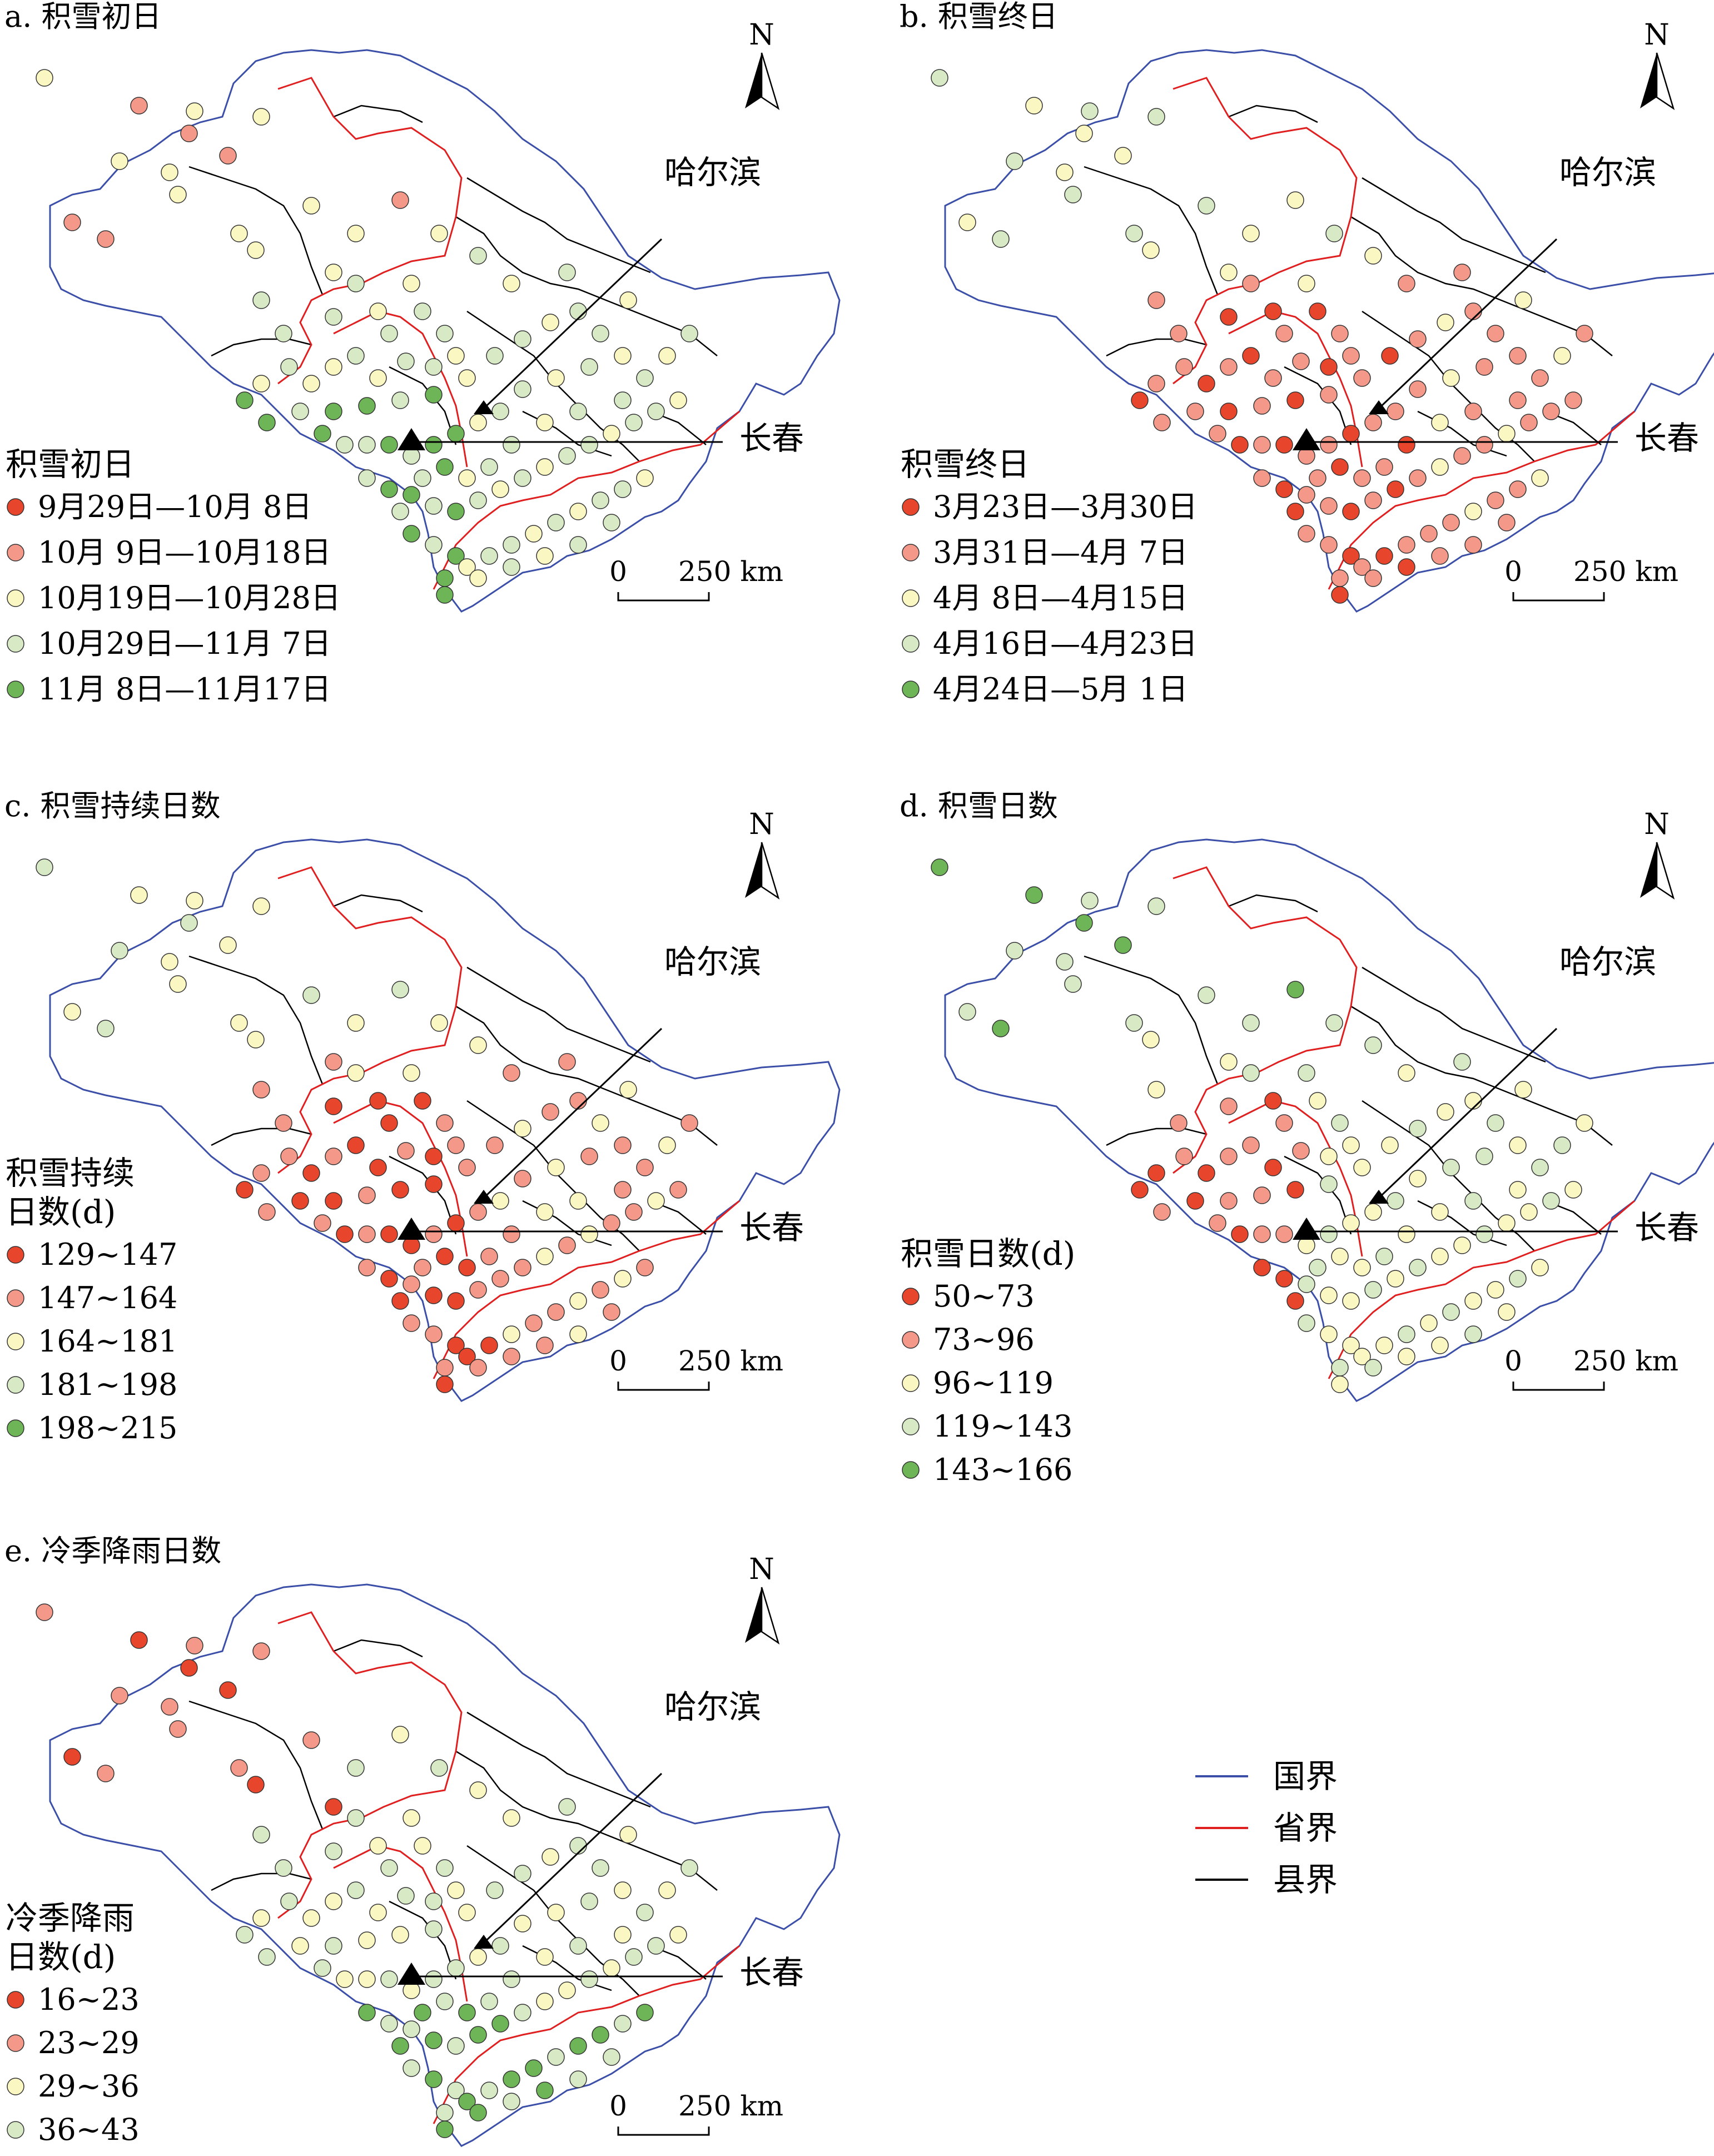  I want to click on north-arrow: N, so click(762, 854).